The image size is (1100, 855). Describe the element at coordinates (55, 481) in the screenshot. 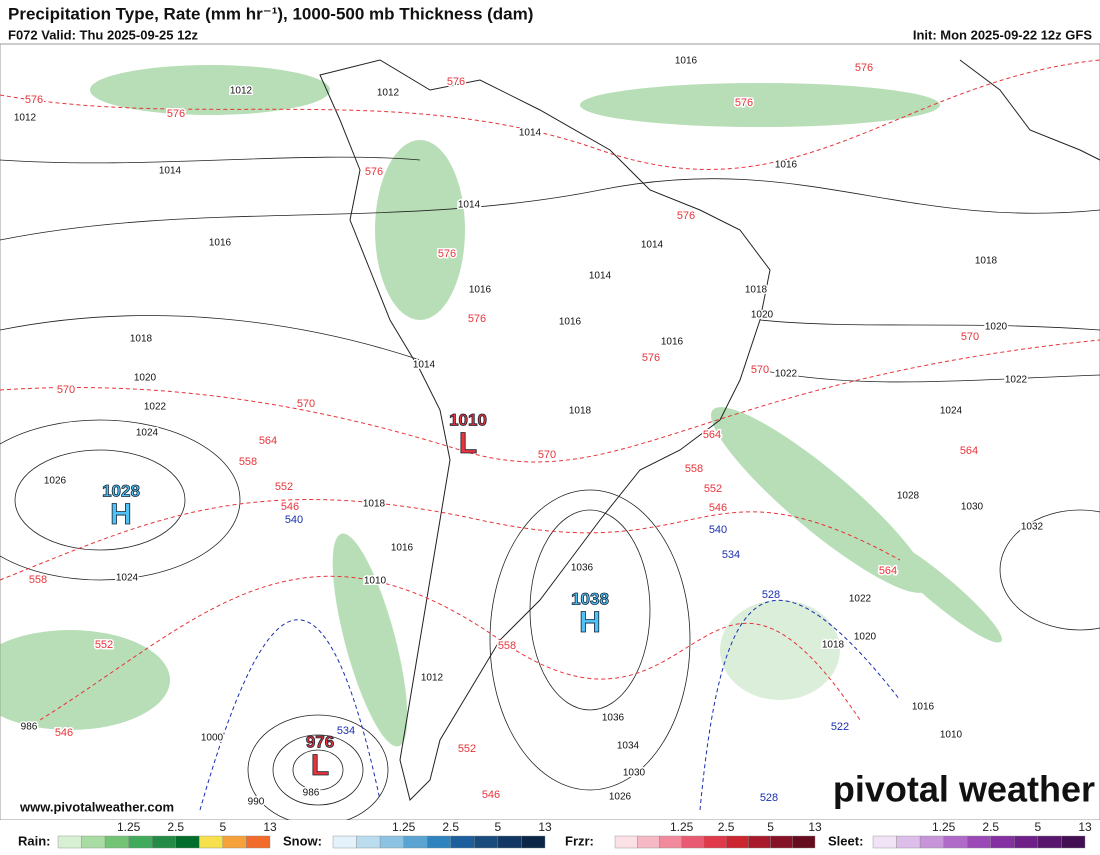

I see `isobar-label: 1026` at that location.